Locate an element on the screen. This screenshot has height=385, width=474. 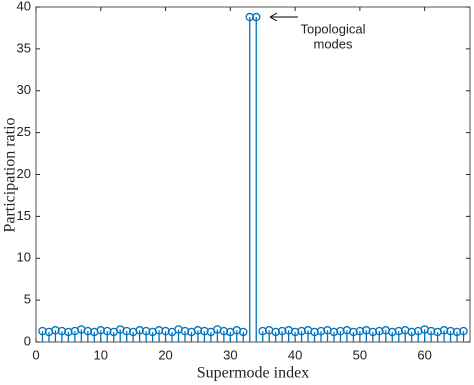
x-tick-label: 30 is located at coordinates (230, 354).